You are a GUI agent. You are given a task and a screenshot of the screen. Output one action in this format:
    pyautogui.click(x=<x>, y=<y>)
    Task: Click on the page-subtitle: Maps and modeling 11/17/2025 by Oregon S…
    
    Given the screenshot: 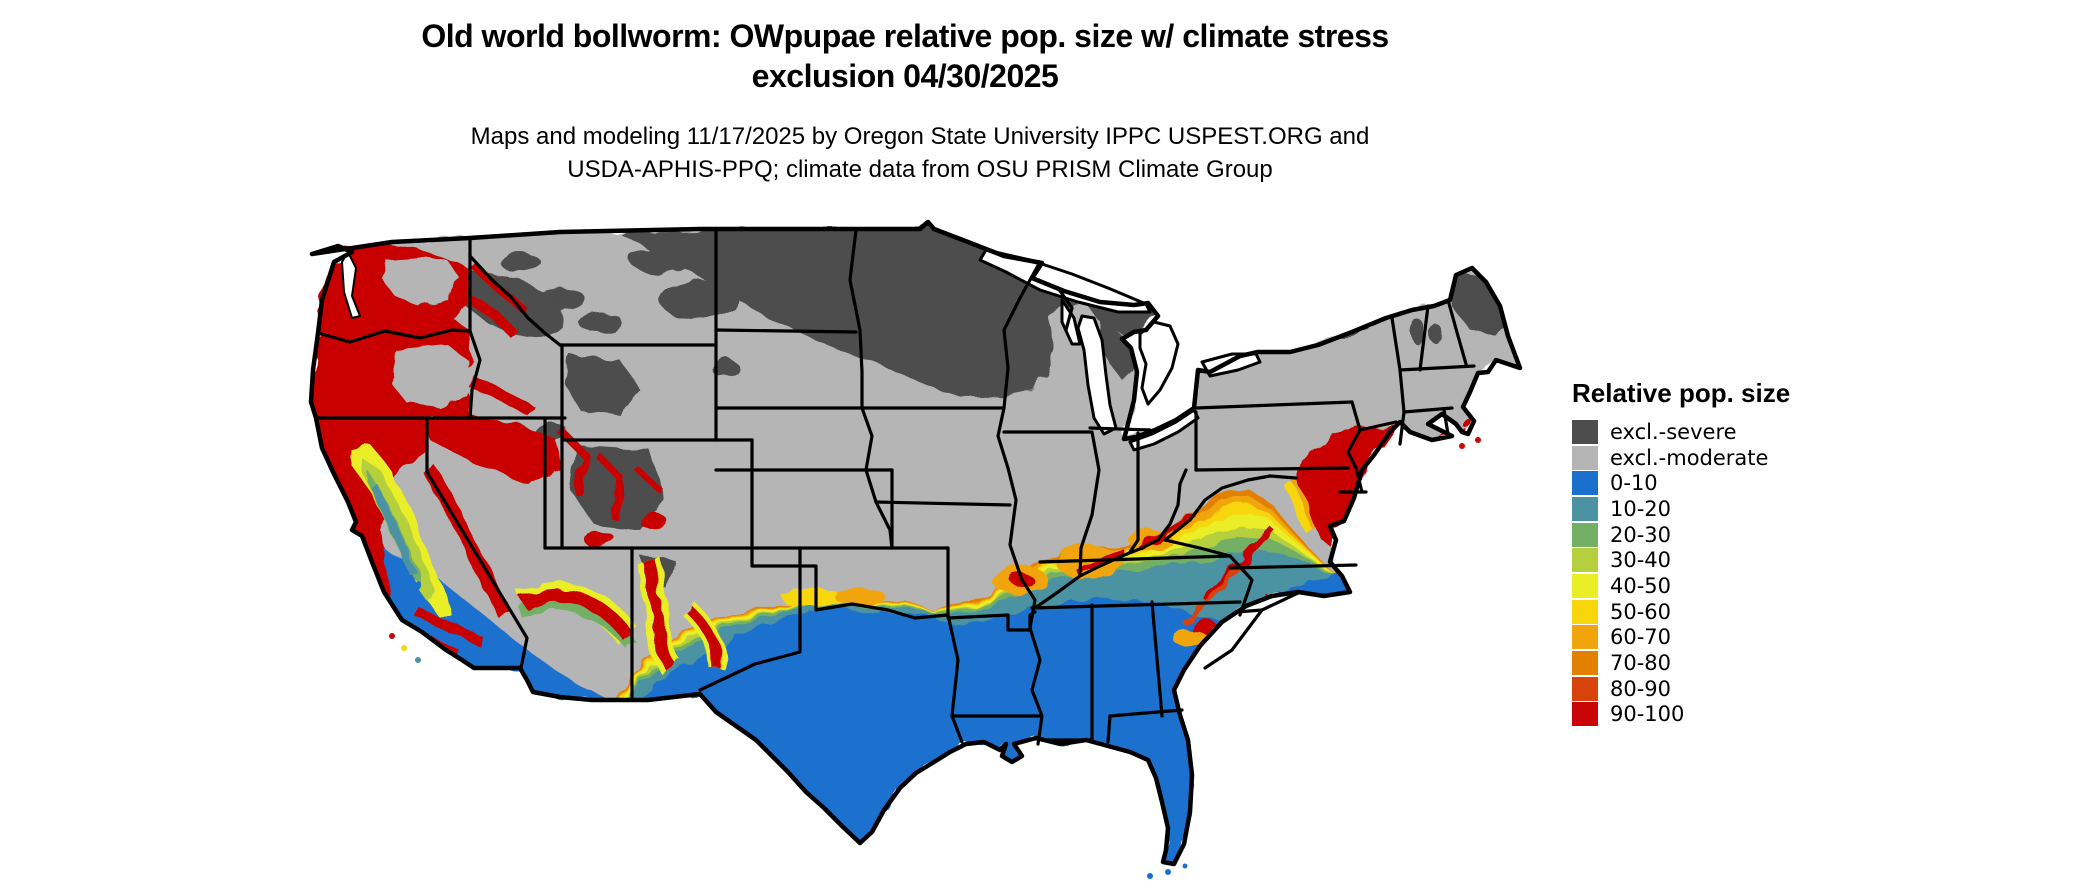 What is the action you would take?
    pyautogui.click(x=920, y=153)
    